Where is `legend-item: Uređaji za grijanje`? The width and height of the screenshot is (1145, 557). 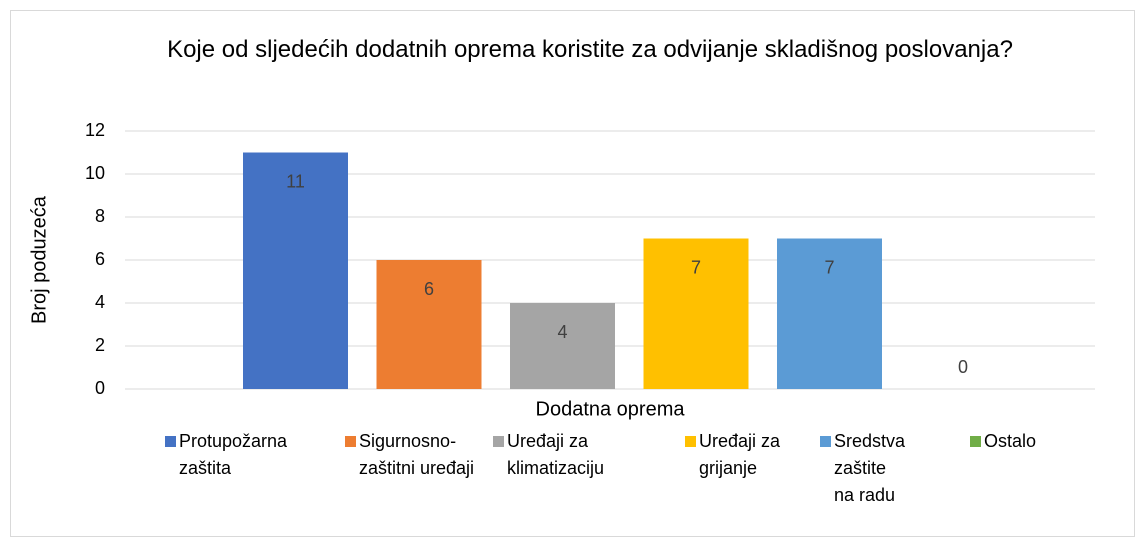
legend-item: Uređaji za grijanje is located at coordinates (752, 455).